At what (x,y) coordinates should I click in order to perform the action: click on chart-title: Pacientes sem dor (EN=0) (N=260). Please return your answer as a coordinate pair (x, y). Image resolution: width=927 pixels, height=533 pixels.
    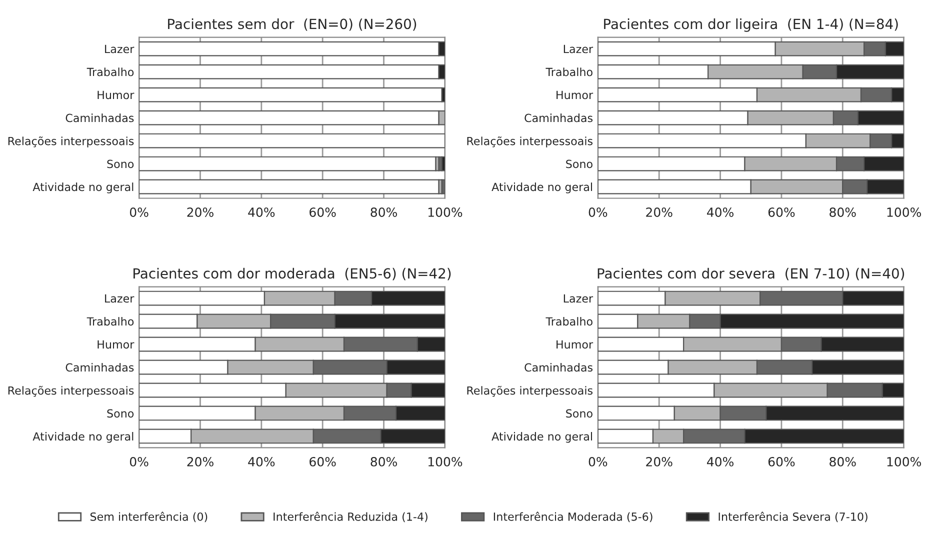
    Looking at the image, I should click on (292, 24).